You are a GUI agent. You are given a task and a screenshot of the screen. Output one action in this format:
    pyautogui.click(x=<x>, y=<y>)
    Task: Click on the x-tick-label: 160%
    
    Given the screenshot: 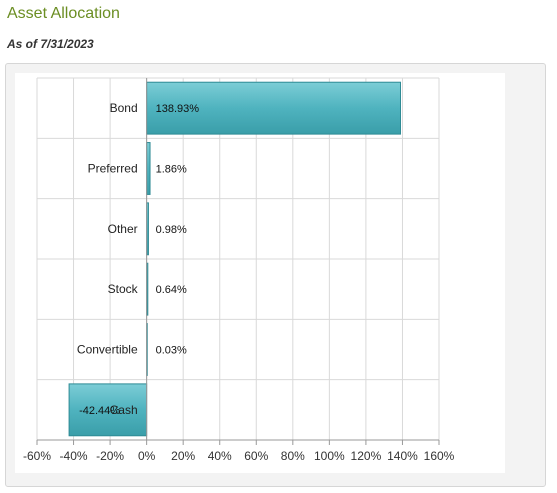 What is the action you would take?
    pyautogui.click(x=439, y=456)
    